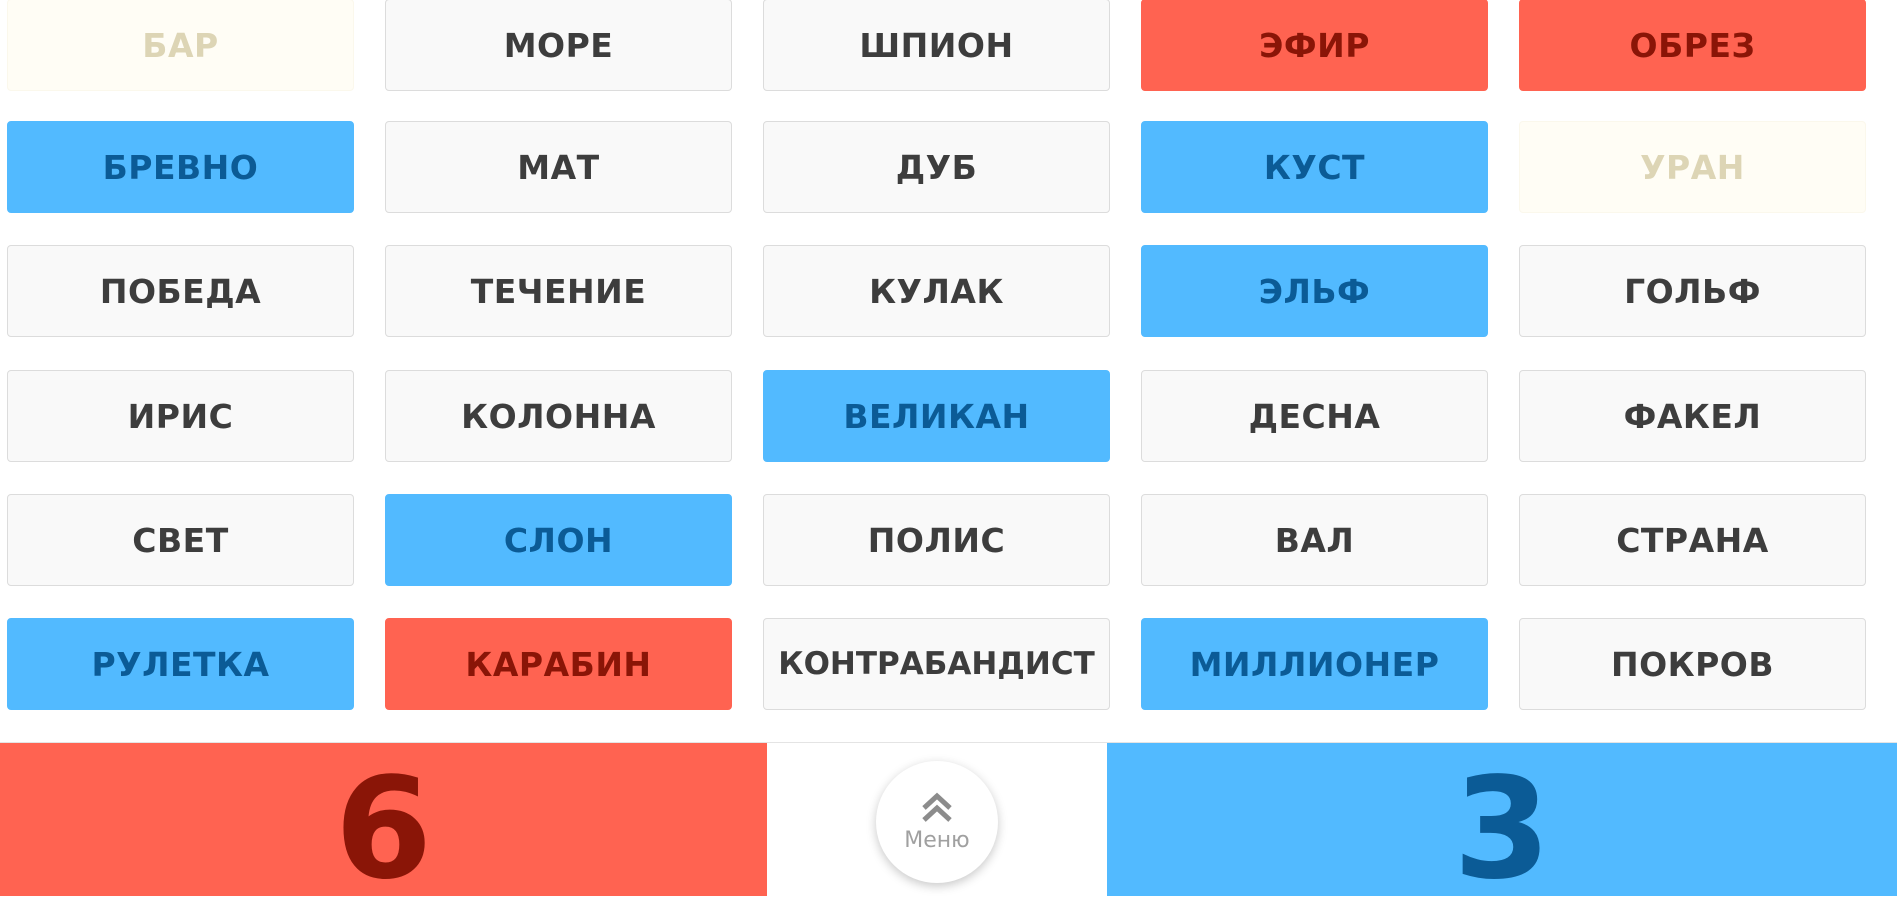 The width and height of the screenshot is (1897, 911). I want to click on word-card: ЭФИР, so click(1314, 45).